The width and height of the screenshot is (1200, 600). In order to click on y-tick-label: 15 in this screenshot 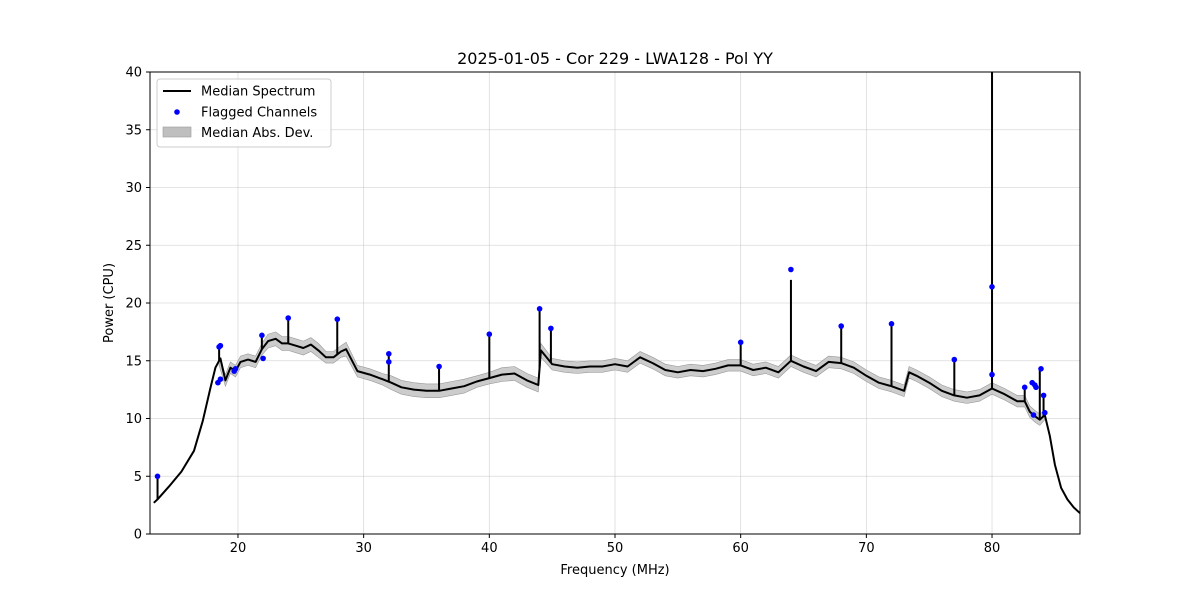, I will do `click(133, 361)`.